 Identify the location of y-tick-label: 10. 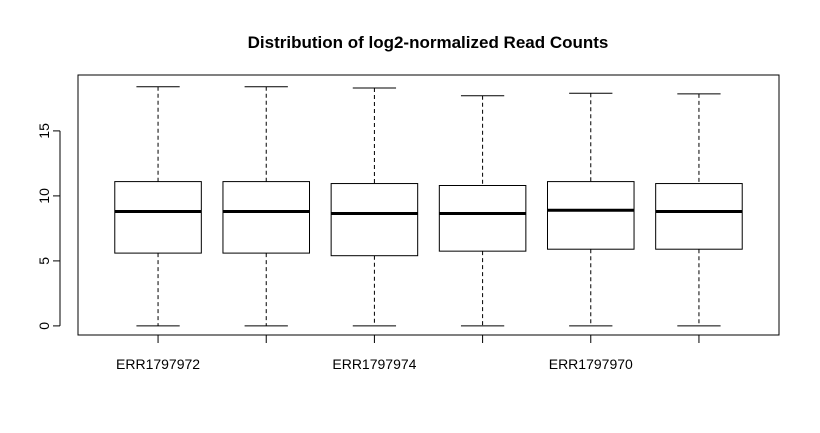
(44, 196).